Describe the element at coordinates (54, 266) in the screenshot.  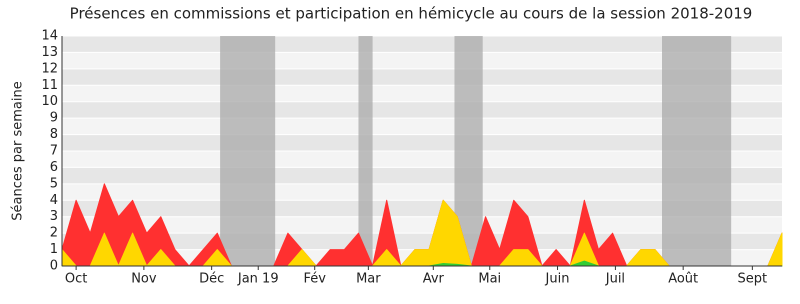
I see `y-tick-label: 0` at that location.